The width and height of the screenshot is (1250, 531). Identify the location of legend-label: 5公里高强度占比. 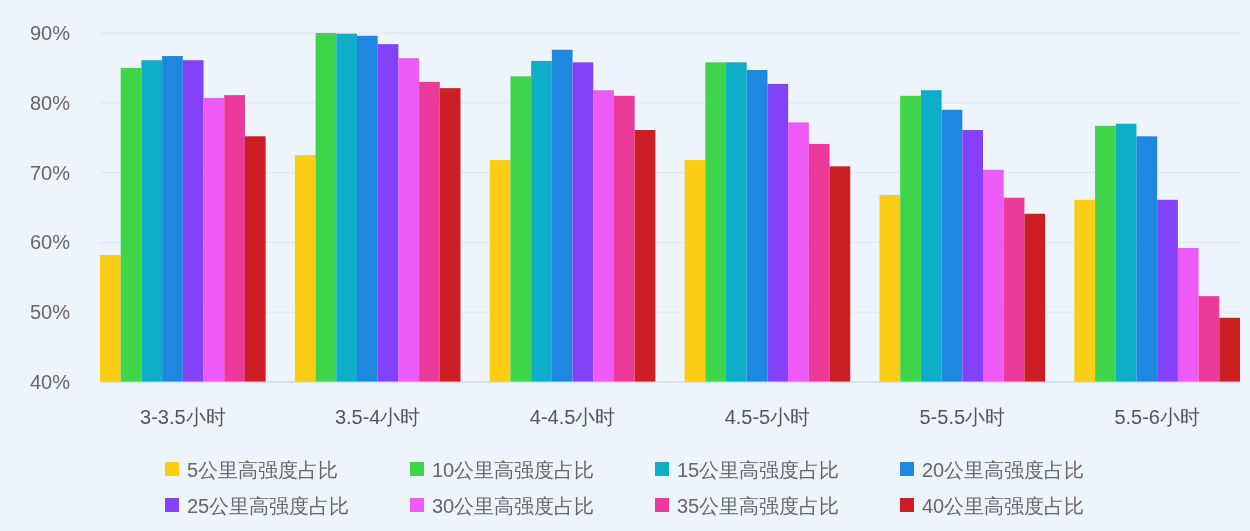
(263, 470).